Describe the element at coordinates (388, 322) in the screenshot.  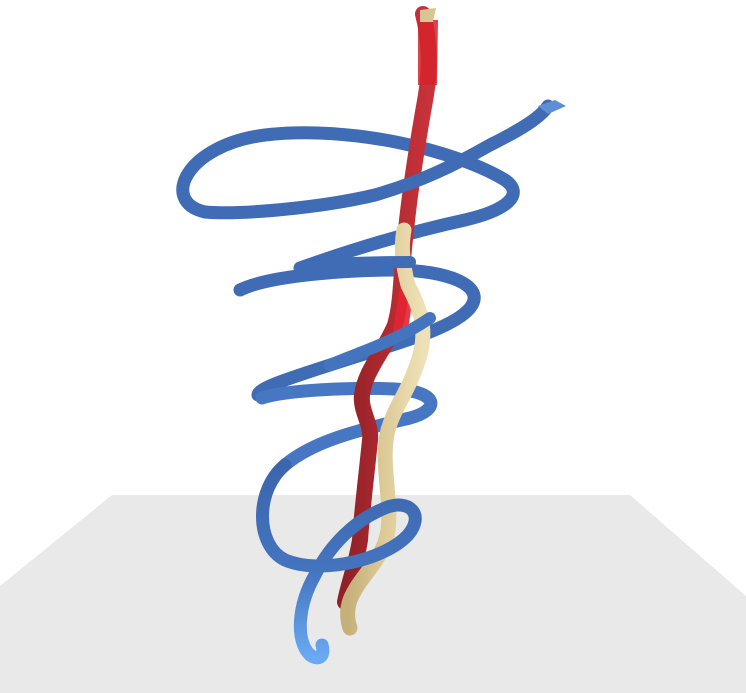
I see `tan-tube` at that location.